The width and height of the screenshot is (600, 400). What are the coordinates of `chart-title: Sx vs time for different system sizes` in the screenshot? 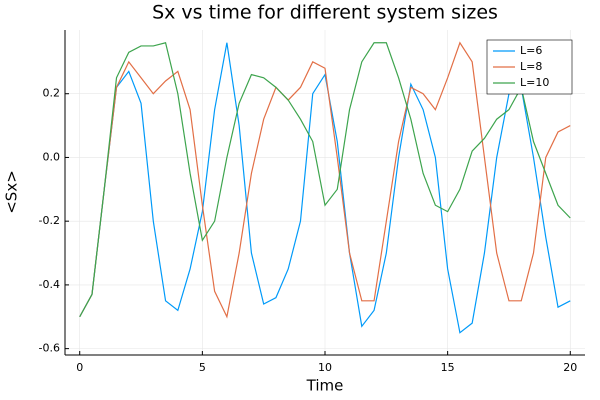 It's located at (325, 13).